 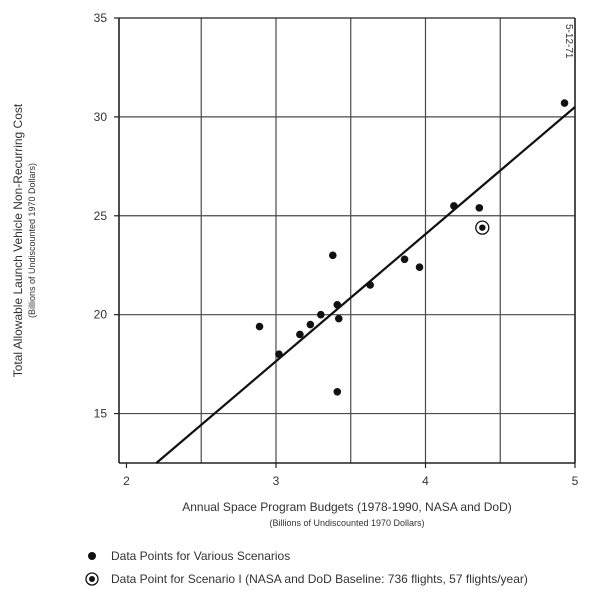 I want to click on legend-marker-scenarios, so click(x=92, y=556).